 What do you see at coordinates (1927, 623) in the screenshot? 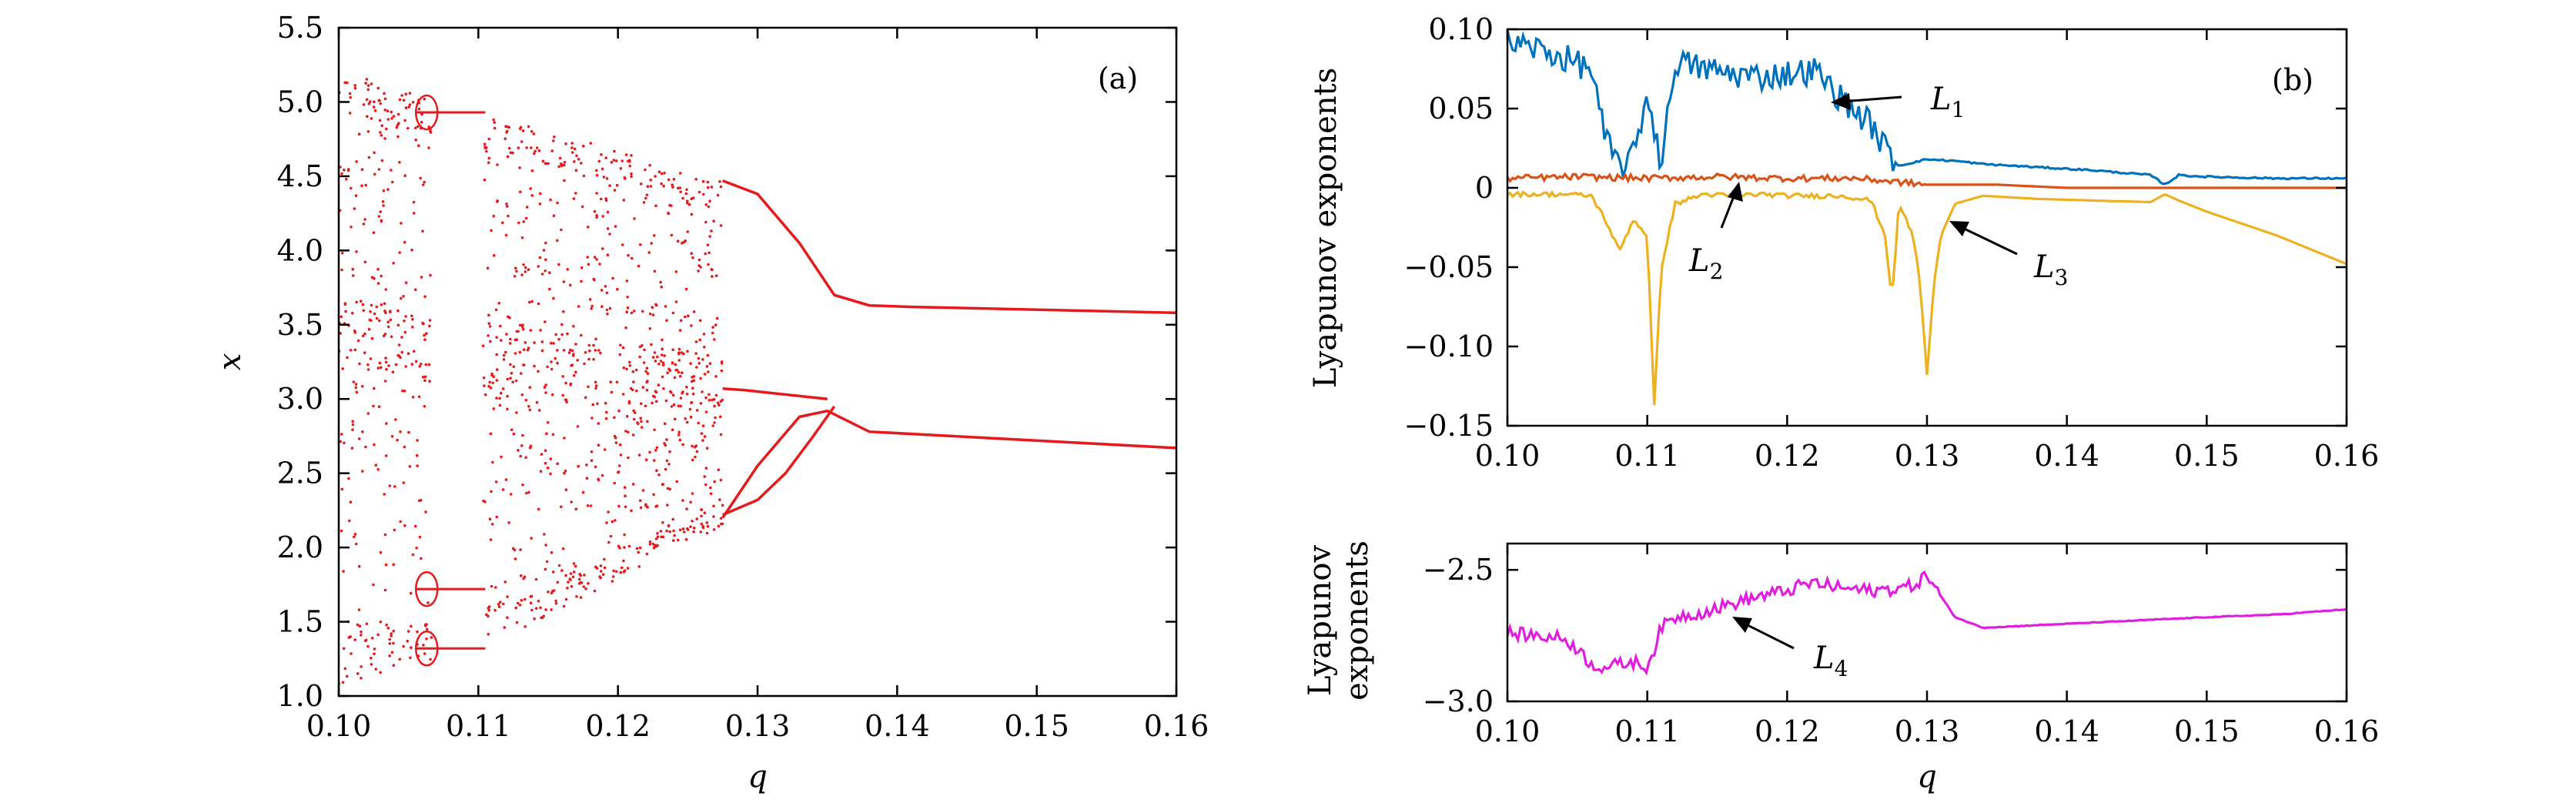
I see `series-l4-line` at bounding box center [1927, 623].